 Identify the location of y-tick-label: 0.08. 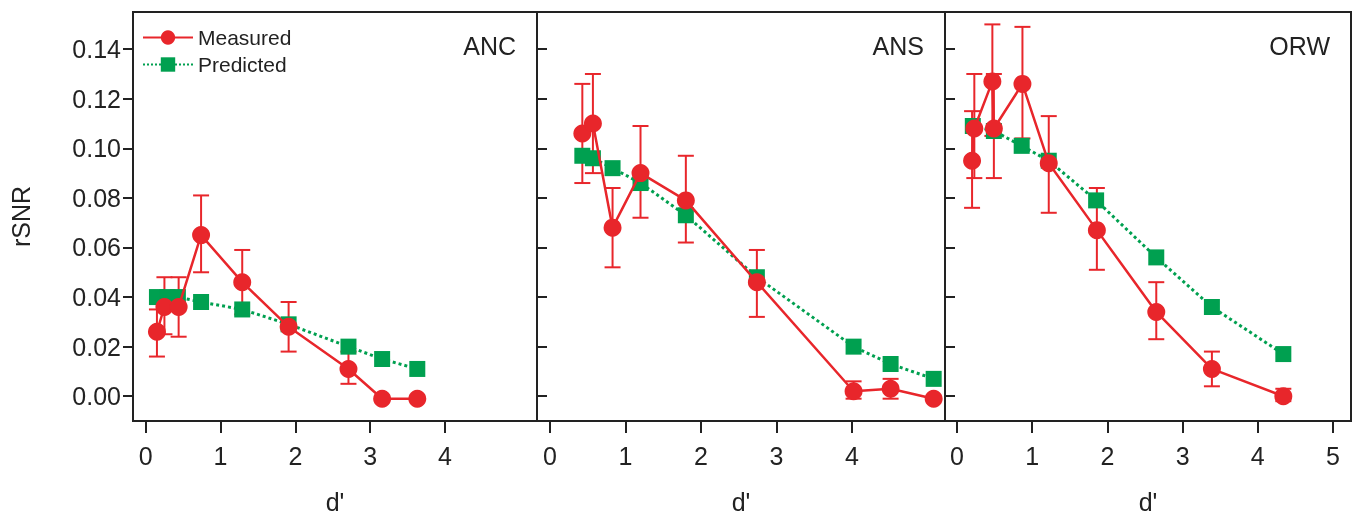
(96, 197).